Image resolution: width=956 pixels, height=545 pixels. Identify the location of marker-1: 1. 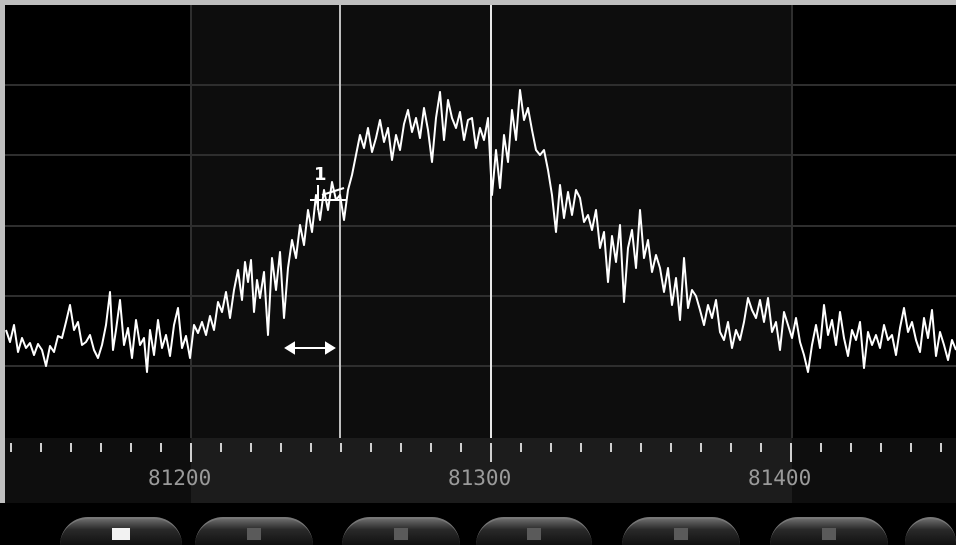
(328, 187).